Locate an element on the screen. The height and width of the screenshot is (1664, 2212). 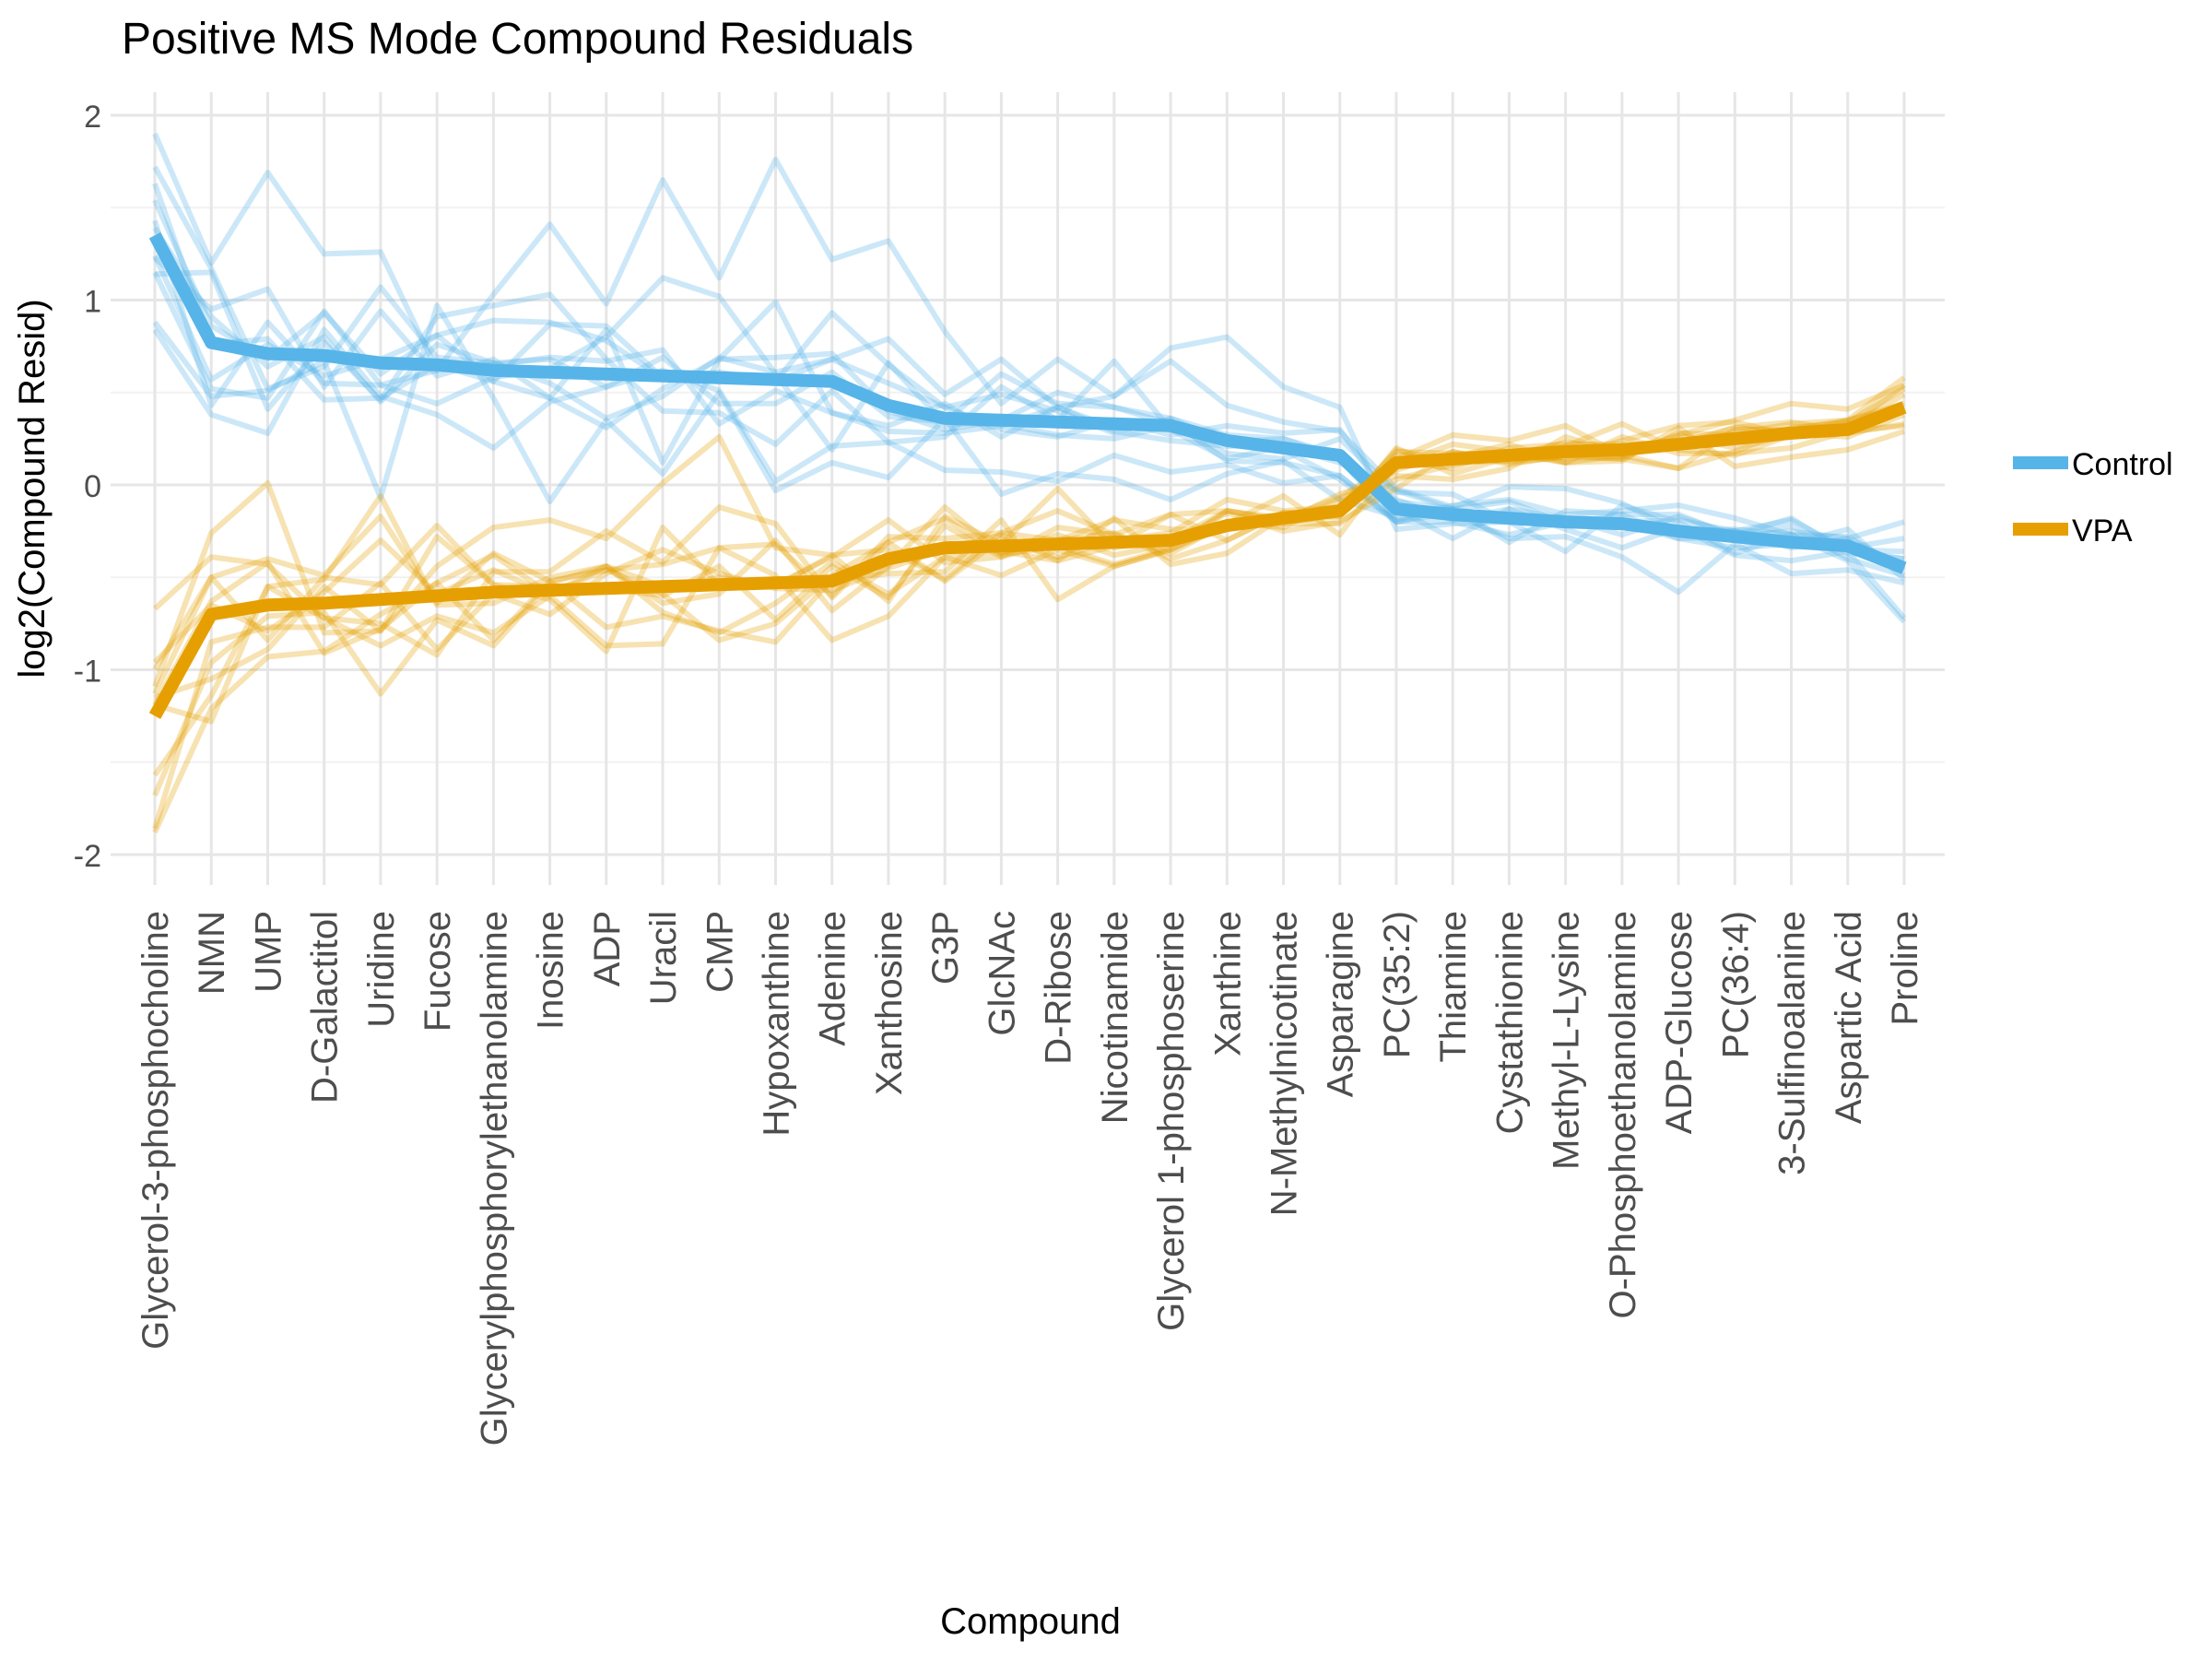
x-tick-label: Methyl-L-Lysine is located at coordinates (1567, 1040).